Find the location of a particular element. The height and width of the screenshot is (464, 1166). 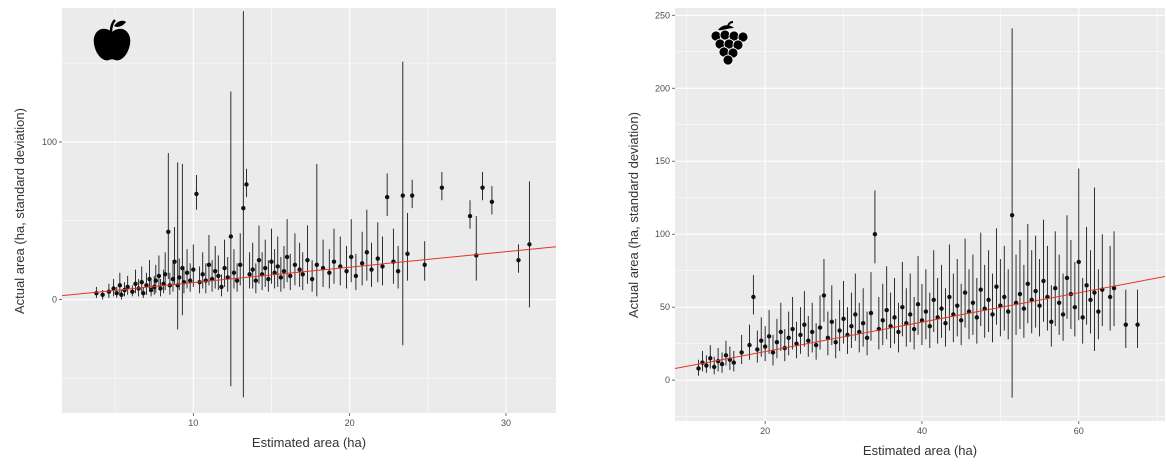

x-tick-label: 60 is located at coordinates (1079, 431).